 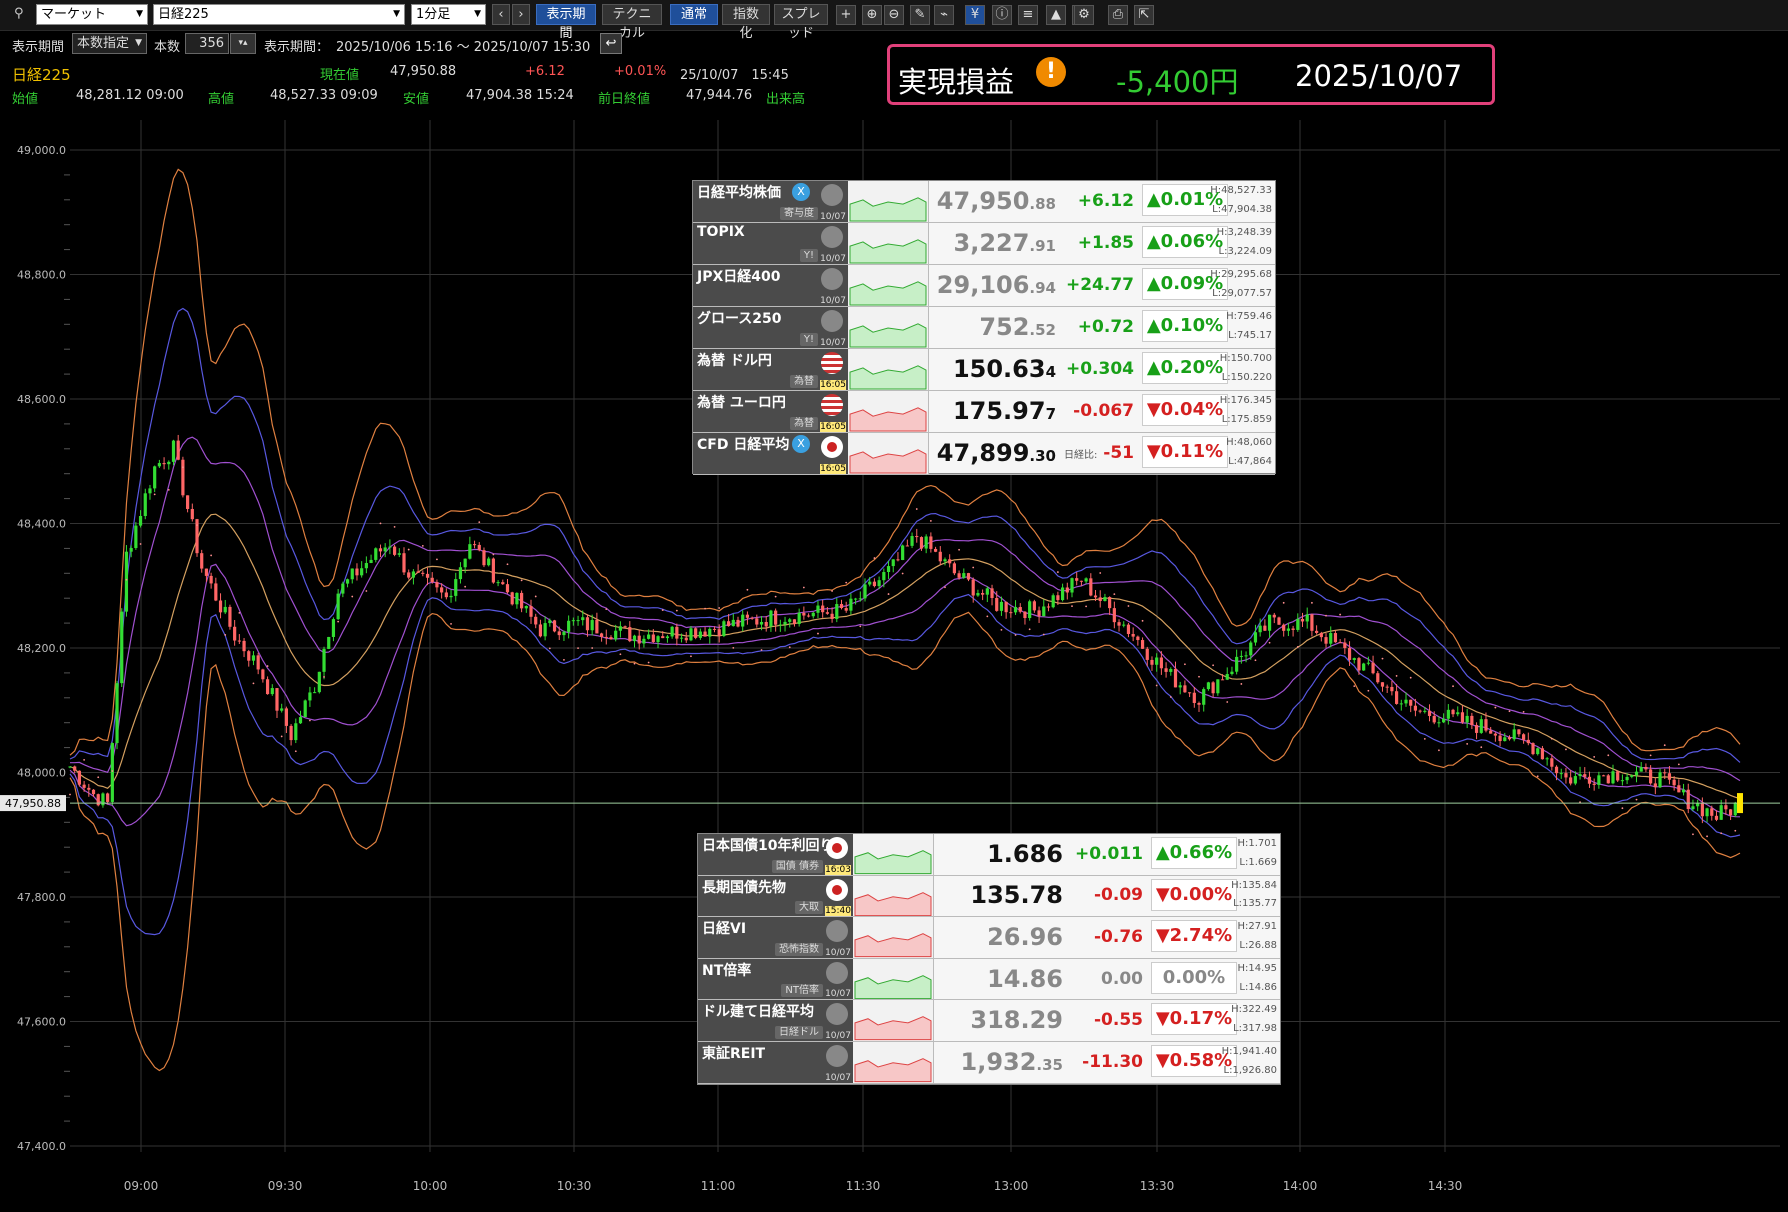 I want to click on ticker-name: JPX日経400, so click(x=739, y=277).